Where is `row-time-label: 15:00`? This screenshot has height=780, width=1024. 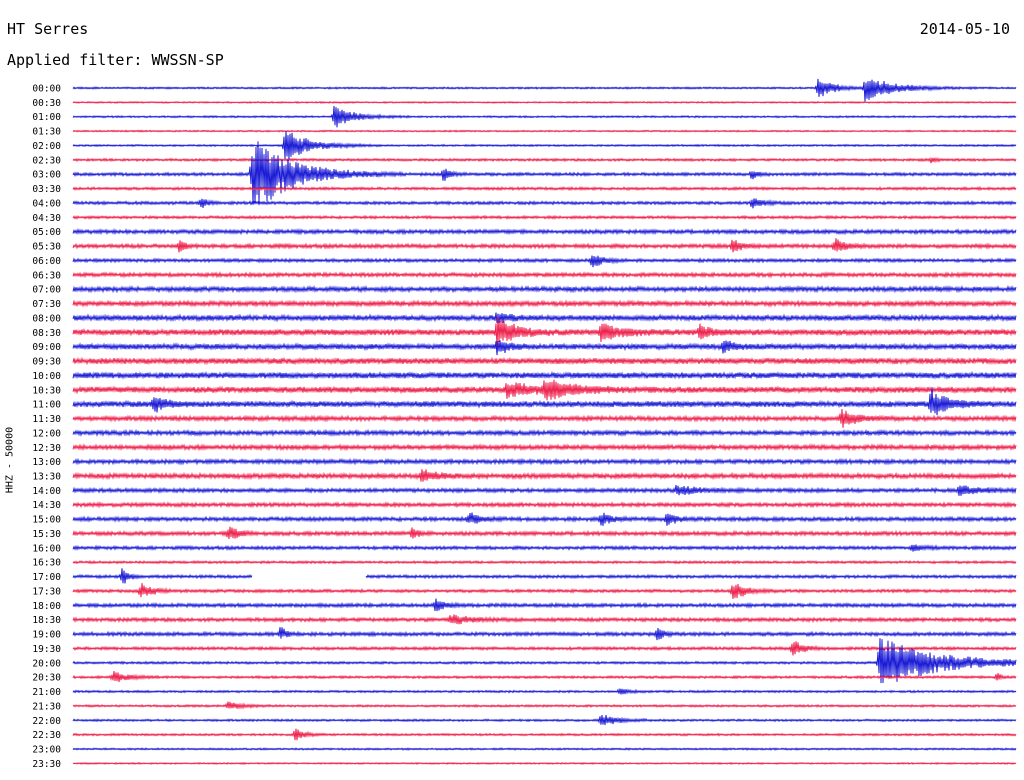
row-time-label: 15:00 is located at coordinates (46, 520).